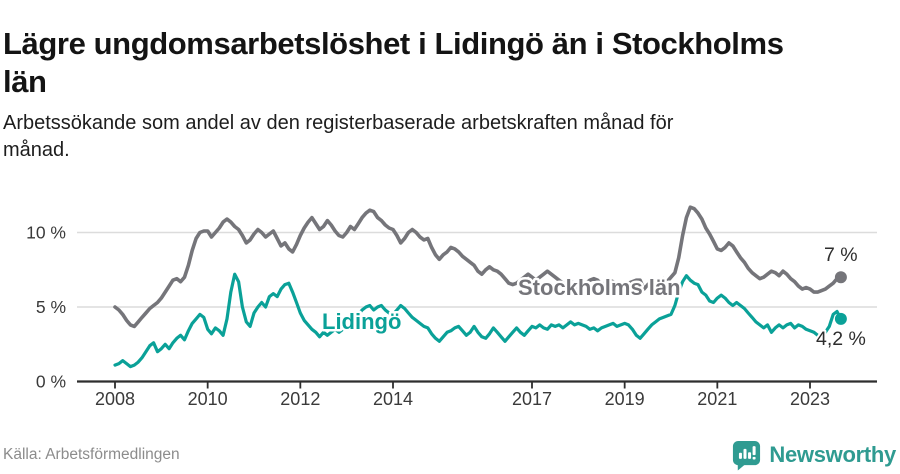 Image resolution: width=900 pixels, height=474 pixels. I want to click on x-tick-label: 2021, so click(717, 399).